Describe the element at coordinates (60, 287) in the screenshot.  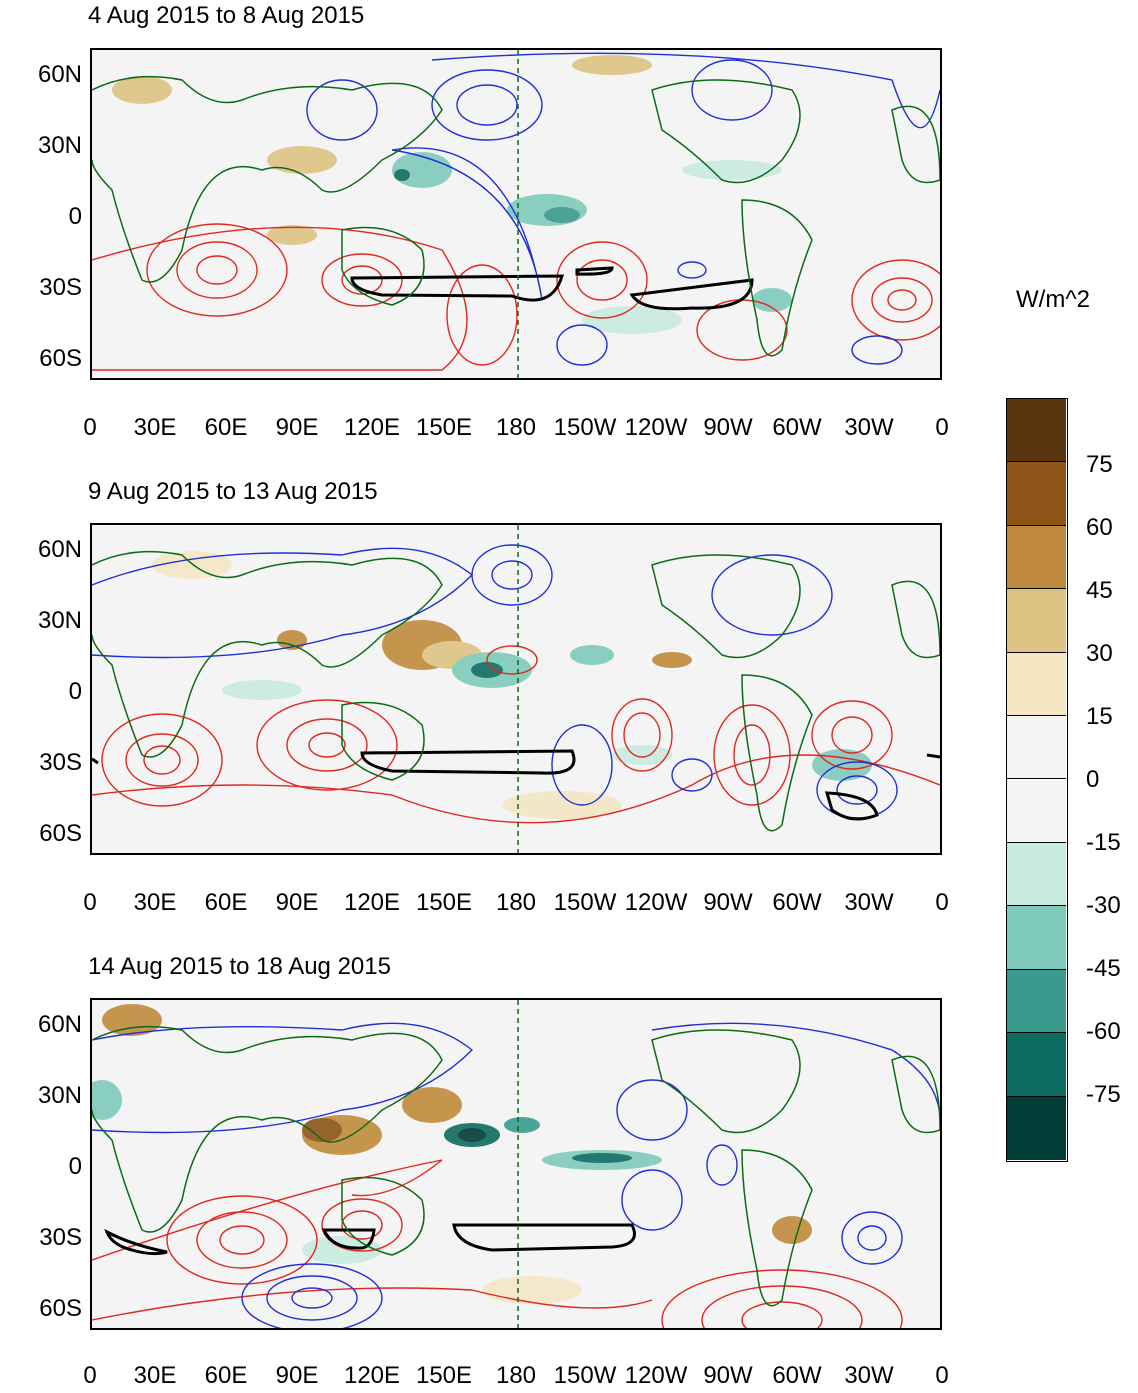
I see `p1-ylab-30s: 30S` at that location.